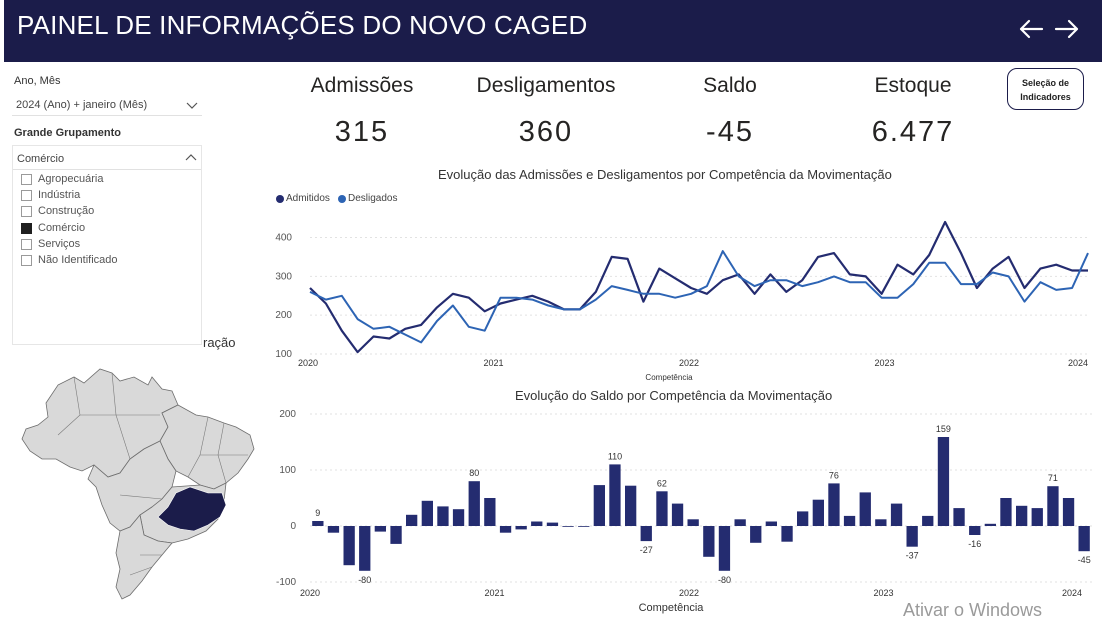 This screenshot has width=1103, height=619. I want to click on windows-activation-watermark: Ativar o Windows, so click(973, 609).